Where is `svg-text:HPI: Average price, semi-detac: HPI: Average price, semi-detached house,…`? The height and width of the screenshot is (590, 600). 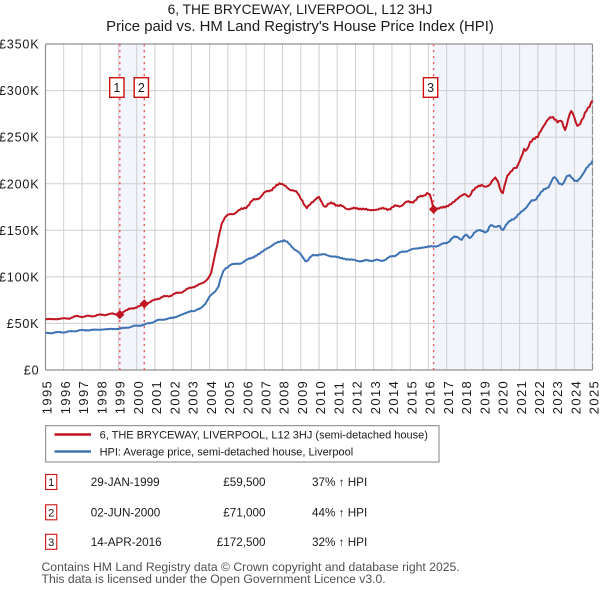
svg-text:HPI: Average price, semi-detac: HPI: Average price, semi-detached house,… is located at coordinates (227, 452).